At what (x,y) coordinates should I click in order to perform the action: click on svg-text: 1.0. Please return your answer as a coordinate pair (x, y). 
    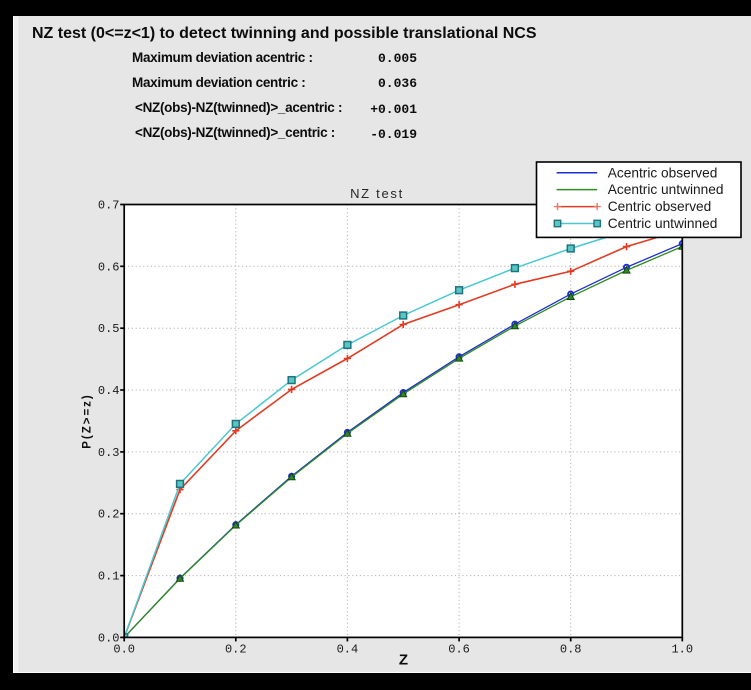
    Looking at the image, I should click on (682, 650).